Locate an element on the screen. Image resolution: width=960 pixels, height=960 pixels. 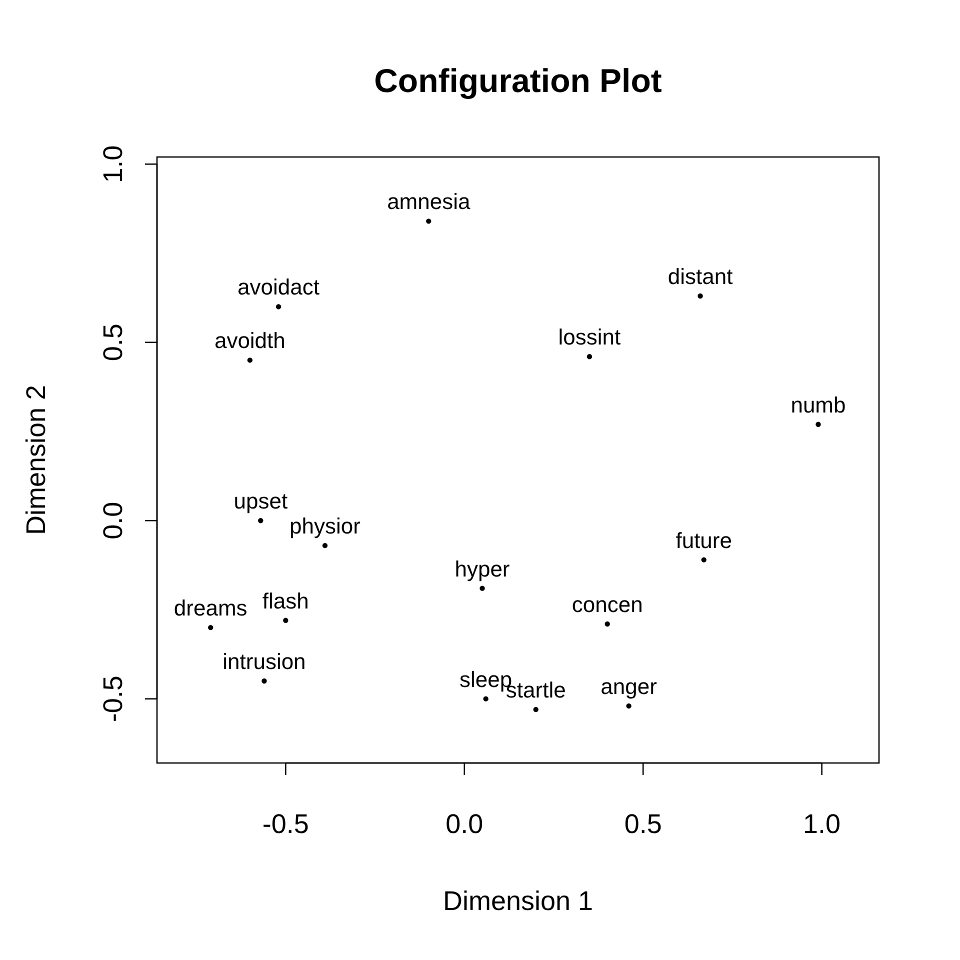
annotation: avoidact is located at coordinates (279, 287).